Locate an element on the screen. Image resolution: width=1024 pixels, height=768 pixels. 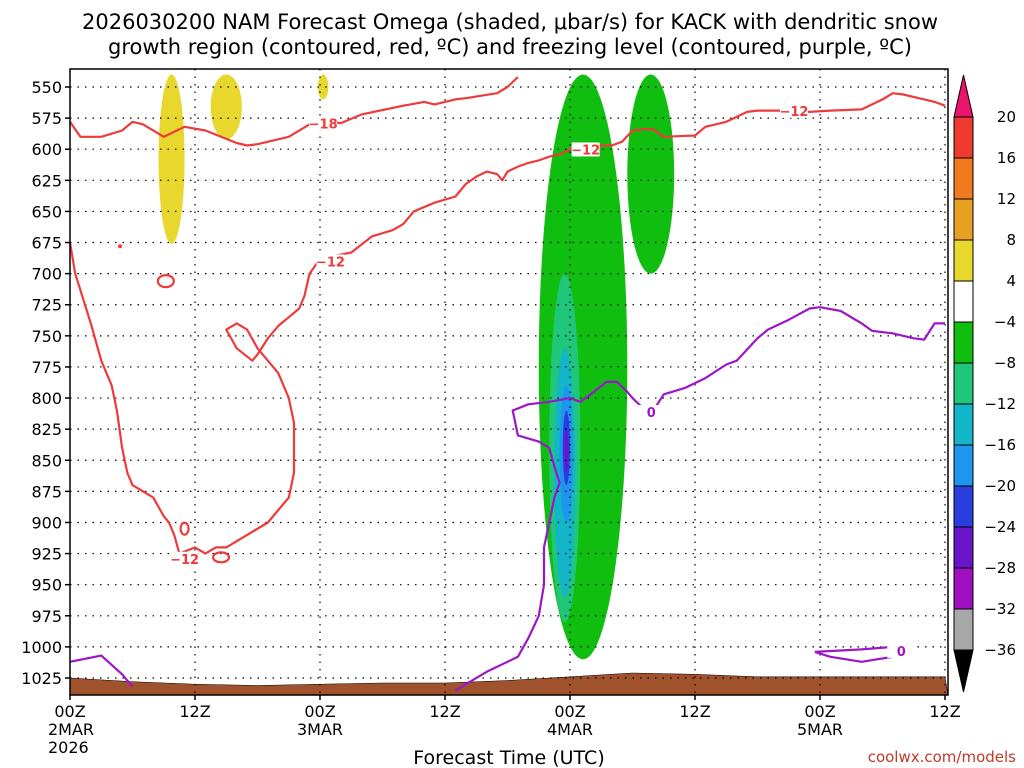
contour-label-4: −12 is located at coordinates (184, 560).